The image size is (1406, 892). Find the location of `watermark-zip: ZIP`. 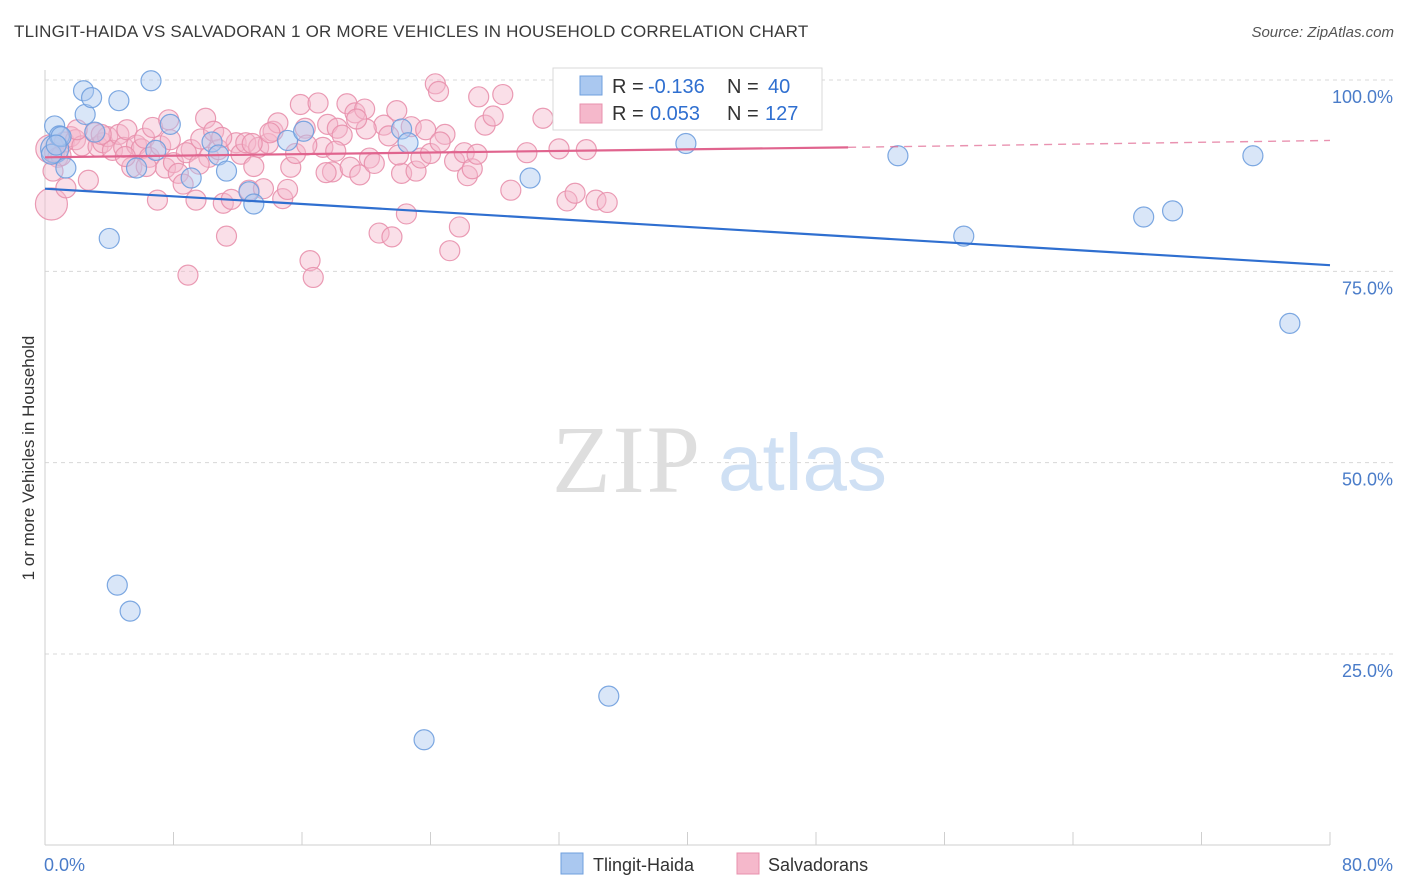

watermark-zip: ZIP is located at coordinates (627, 459).